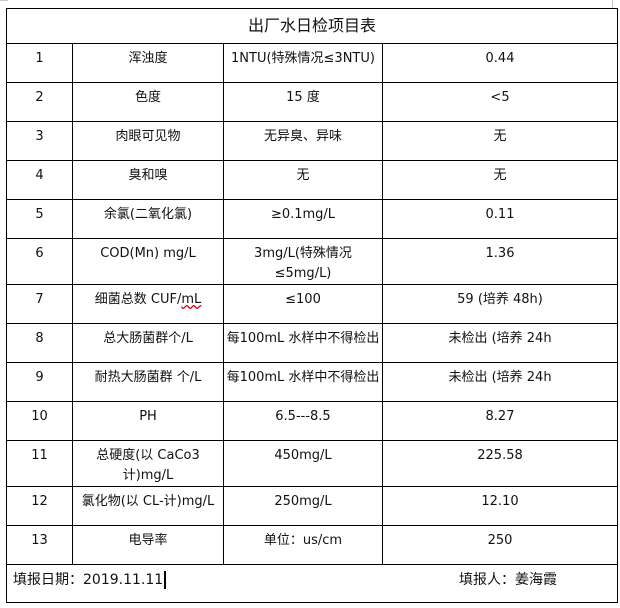 This screenshot has height=608, width=620. Describe the element at coordinates (500, 97) in the screenshot. I see `result-value-text: <5` at that location.